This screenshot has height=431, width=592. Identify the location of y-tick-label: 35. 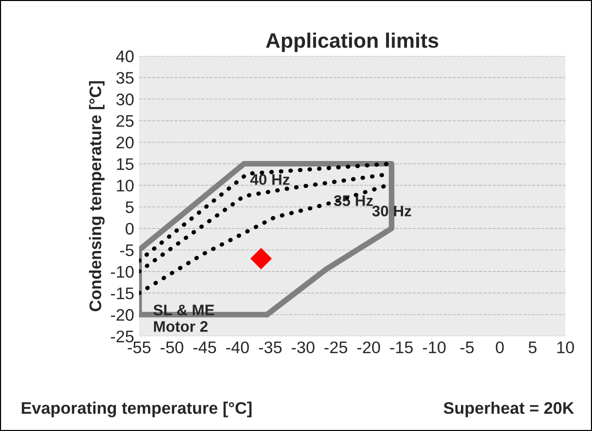
(125, 78).